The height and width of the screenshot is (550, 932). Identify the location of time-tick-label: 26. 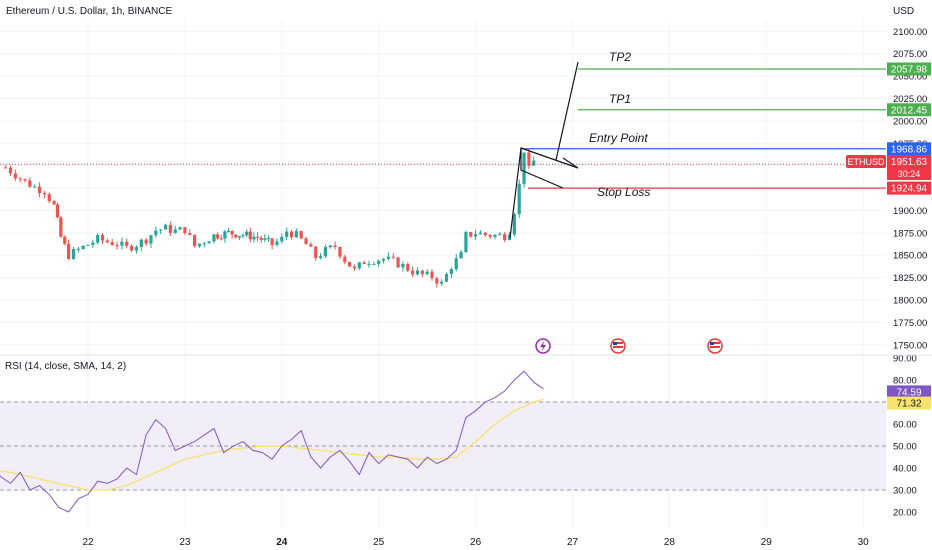
(476, 542).